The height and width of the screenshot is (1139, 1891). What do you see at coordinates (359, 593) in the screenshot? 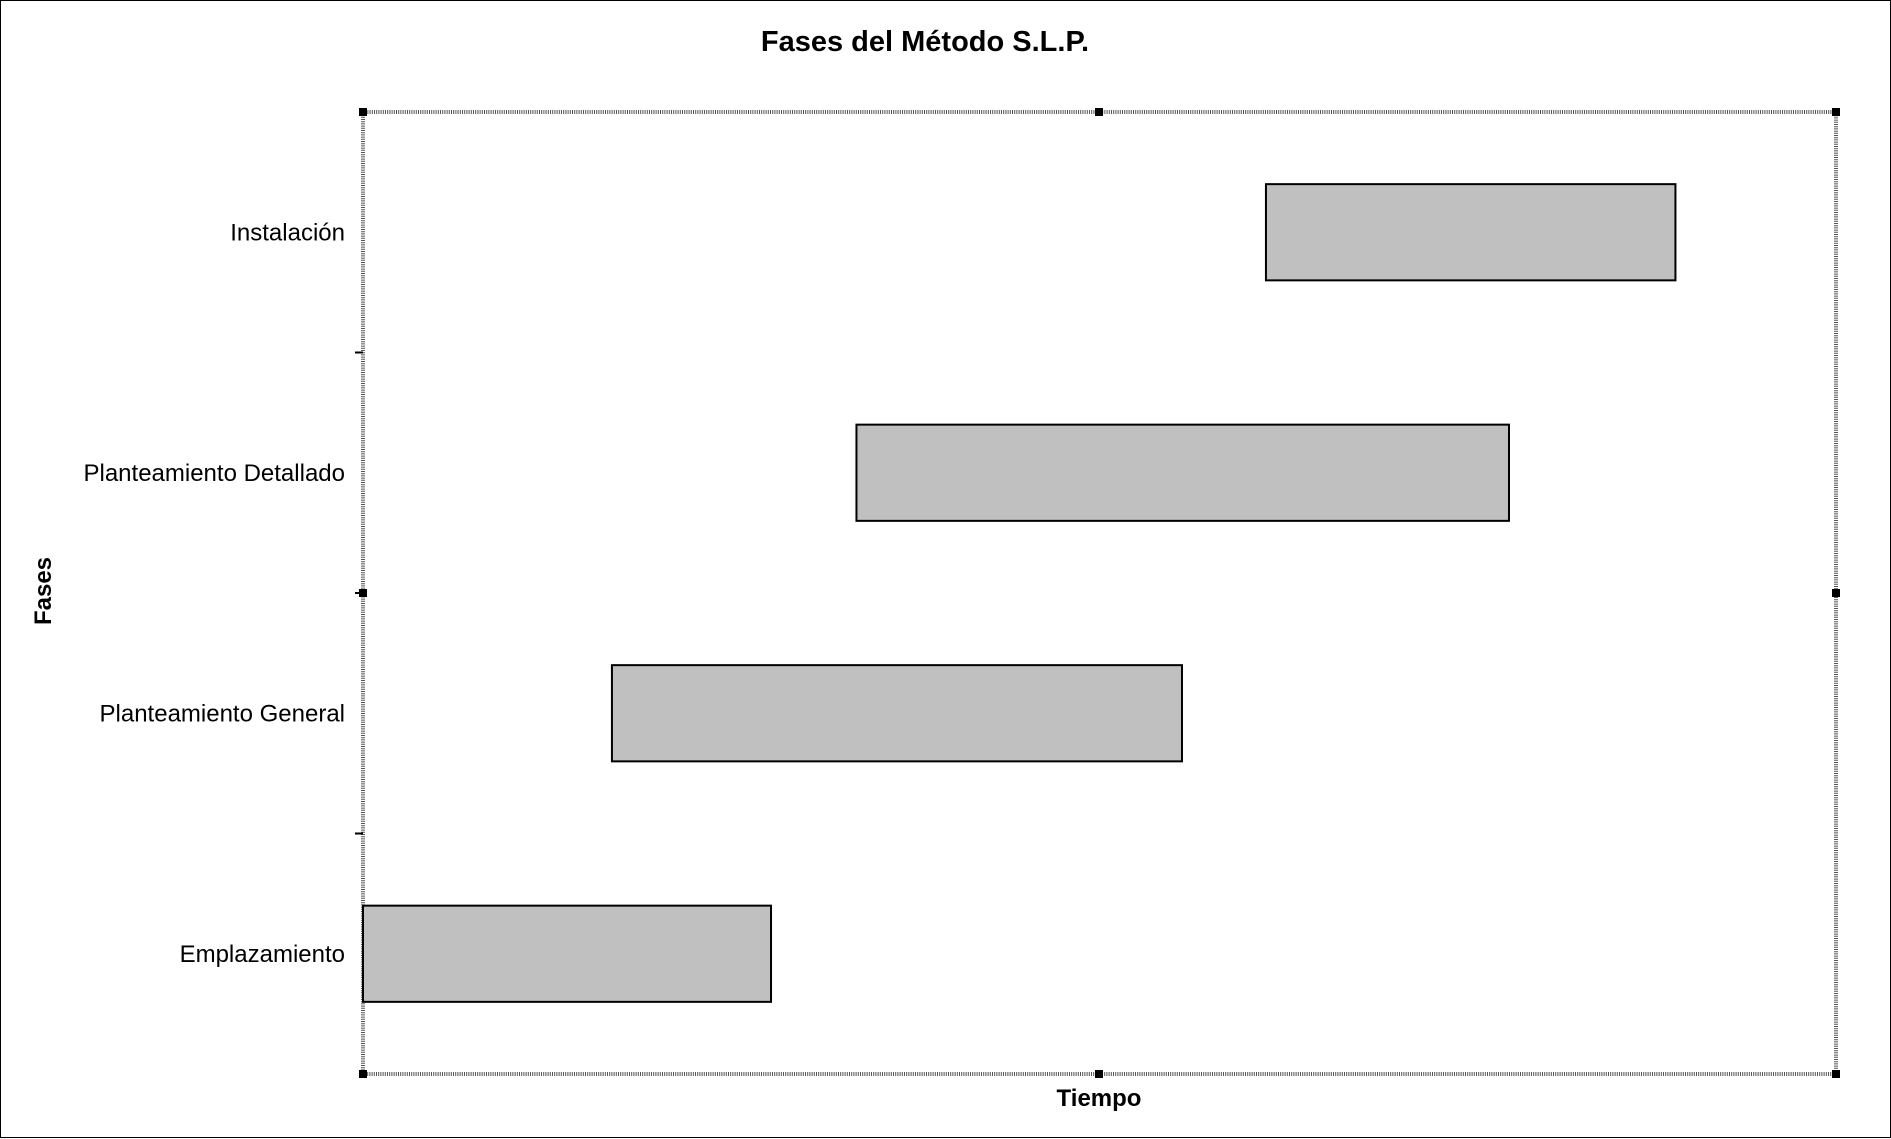
I see `y-axis-ticks` at bounding box center [359, 593].